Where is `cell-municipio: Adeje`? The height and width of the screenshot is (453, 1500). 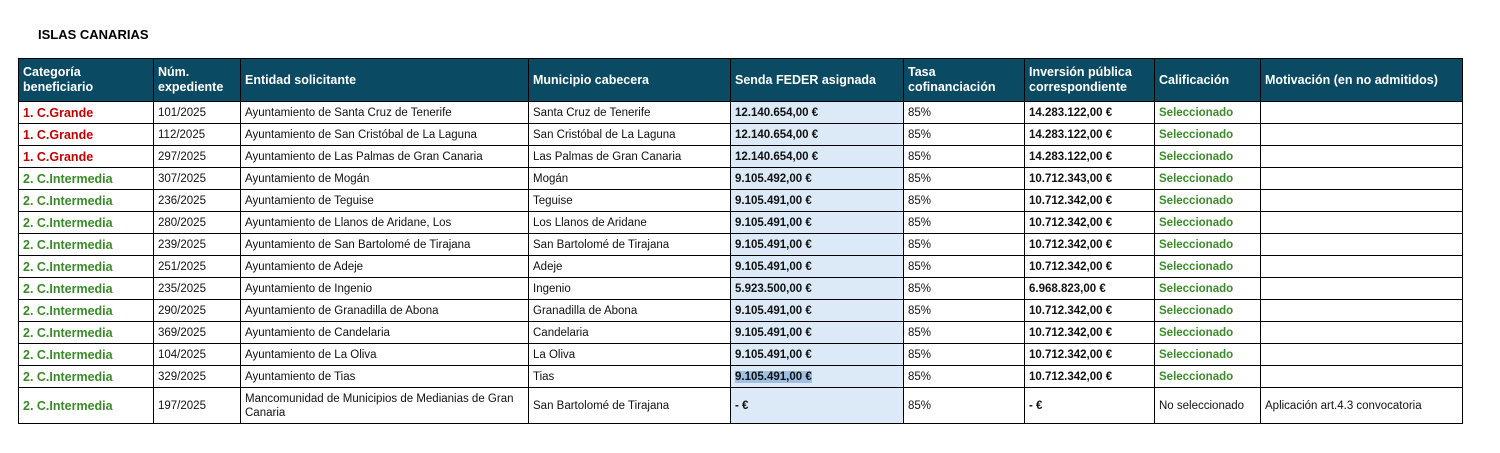 cell-municipio: Adeje is located at coordinates (629, 266).